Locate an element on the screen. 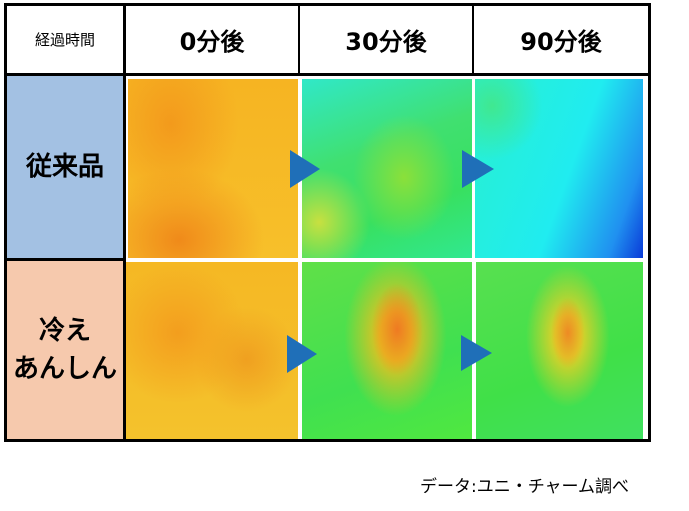 Image resolution: width=689 pixels, height=511 pixels. row-label-line: 従来品 is located at coordinates (64, 167).